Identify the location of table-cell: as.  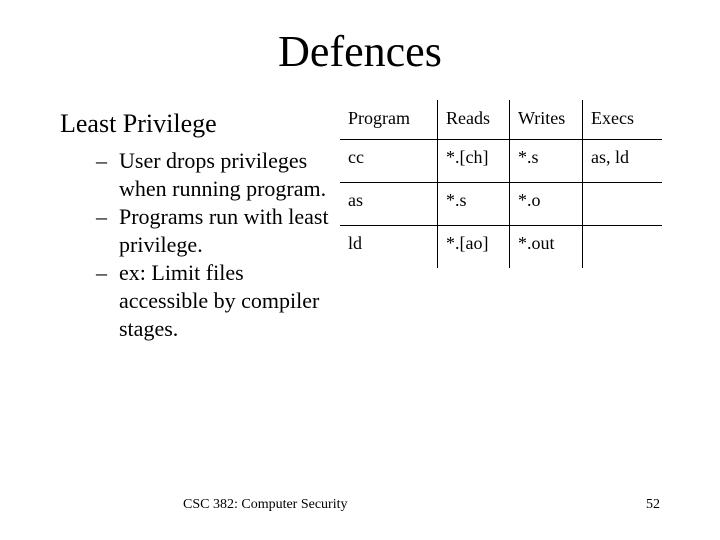
(389, 204).